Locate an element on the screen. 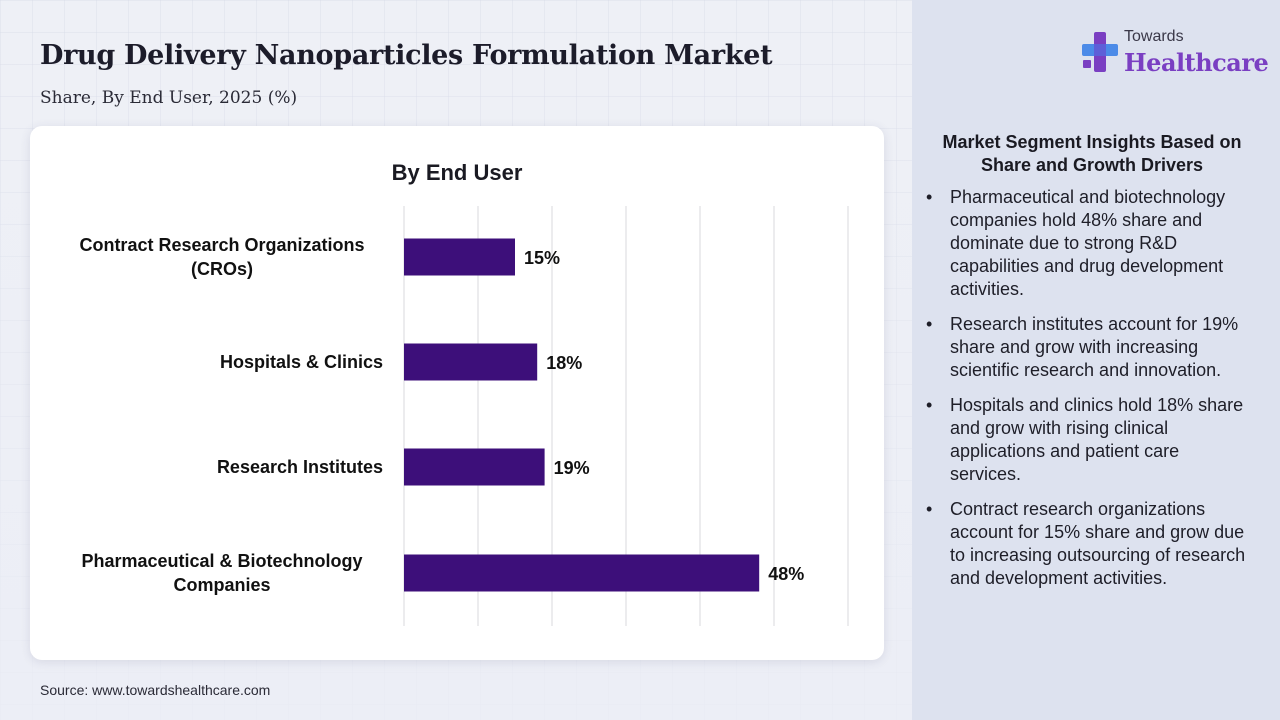 The width and height of the screenshot is (1280, 720). category-label: Pharmaceutical & Biotechnology is located at coordinates (221, 561).